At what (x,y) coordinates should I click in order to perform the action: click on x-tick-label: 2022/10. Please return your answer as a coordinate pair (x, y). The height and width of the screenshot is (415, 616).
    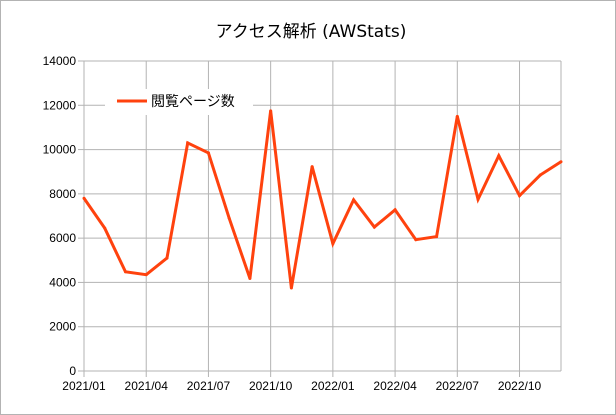
    Looking at the image, I should click on (520, 386).